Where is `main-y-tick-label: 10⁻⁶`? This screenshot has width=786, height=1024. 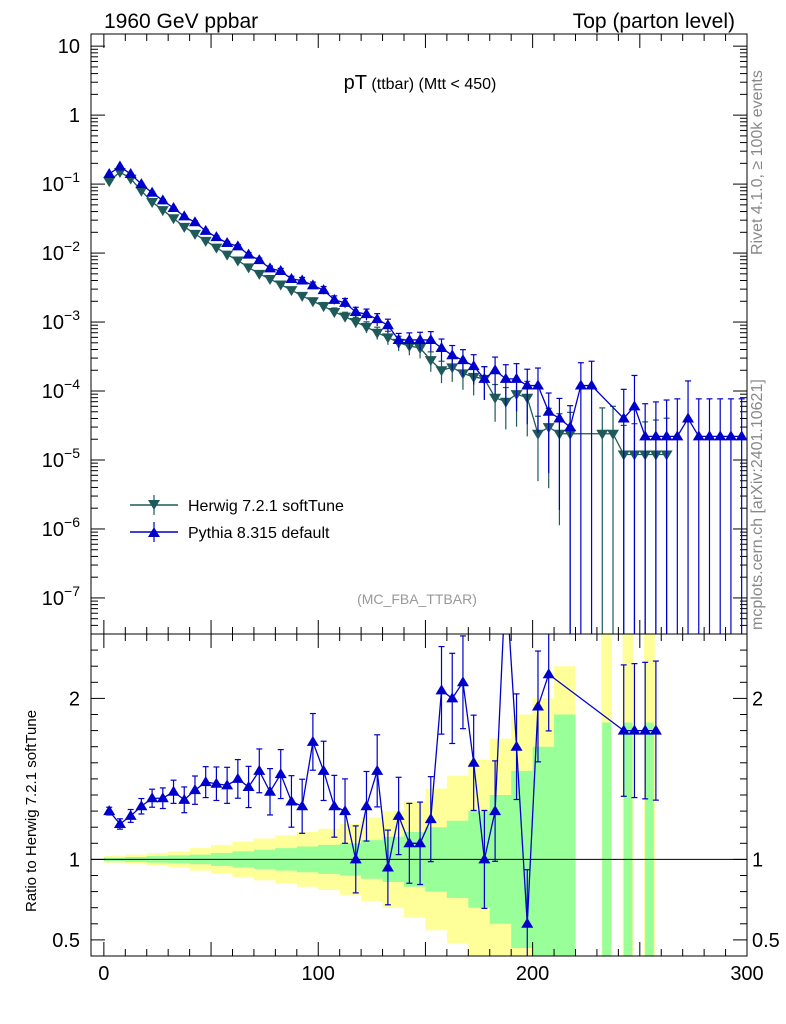
main-y-tick-label: 10⁻⁶ is located at coordinates (61, 527).